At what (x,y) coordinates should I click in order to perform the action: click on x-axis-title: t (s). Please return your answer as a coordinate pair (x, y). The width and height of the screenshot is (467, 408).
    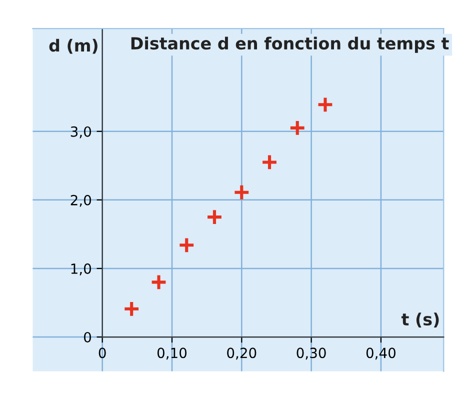
    Looking at the image, I should click on (420, 320).